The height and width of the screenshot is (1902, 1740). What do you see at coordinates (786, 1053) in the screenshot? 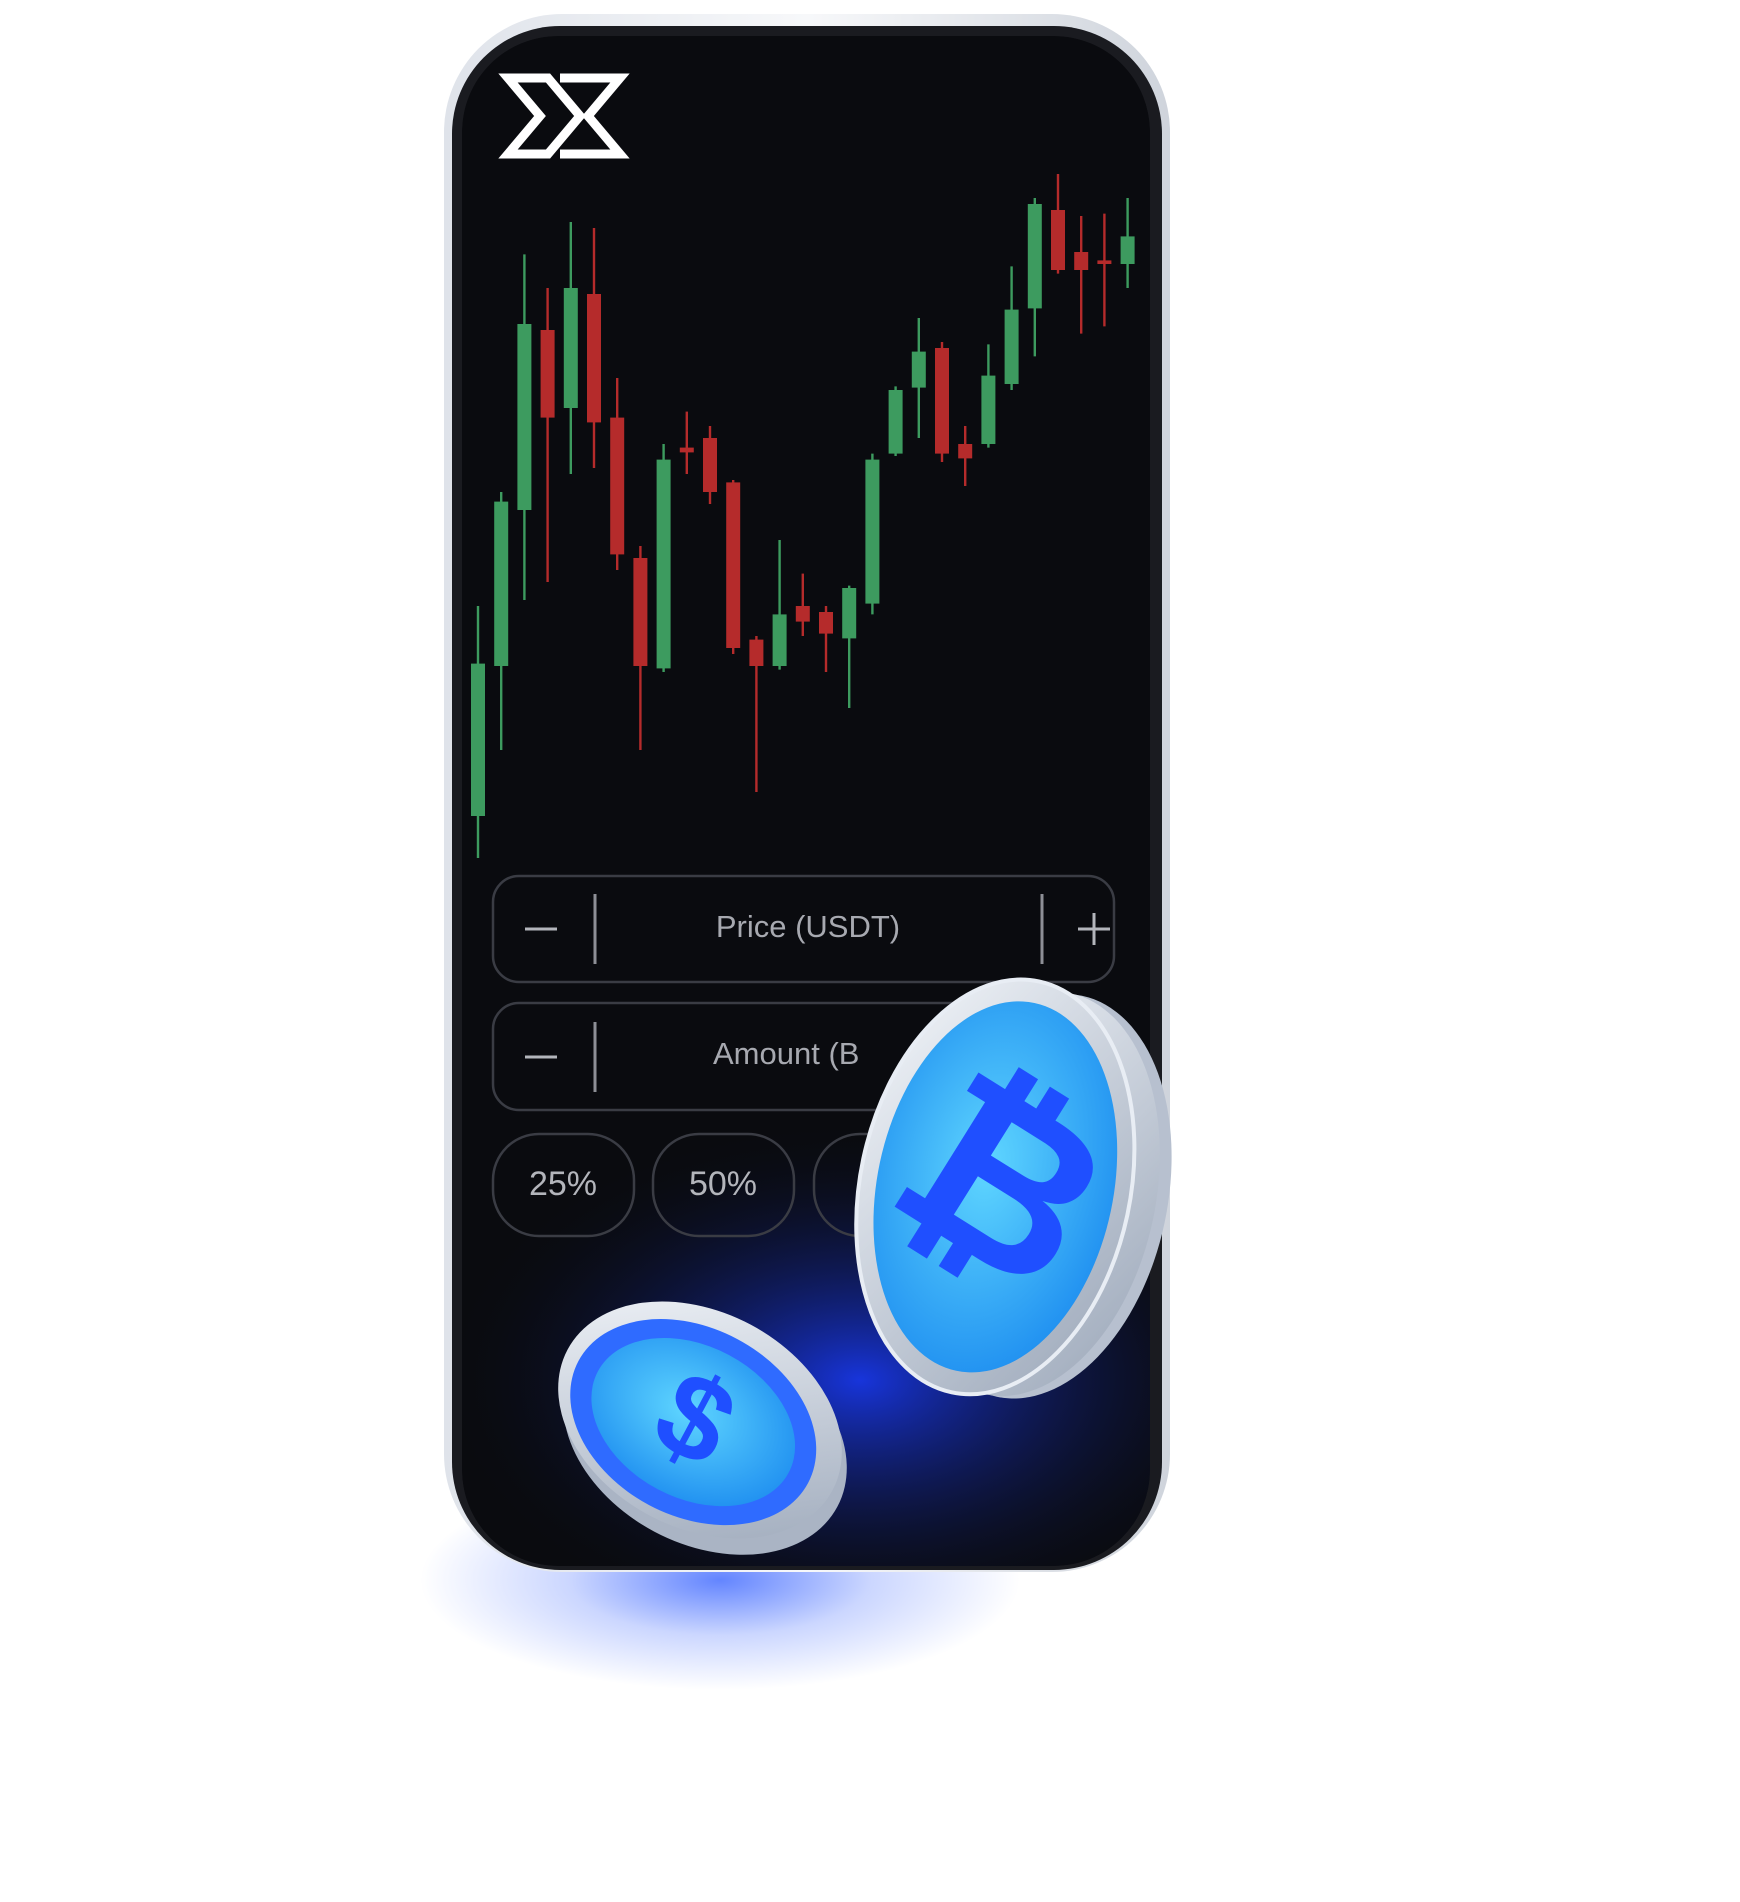
I see `amount-label: Amount (B` at bounding box center [786, 1053].